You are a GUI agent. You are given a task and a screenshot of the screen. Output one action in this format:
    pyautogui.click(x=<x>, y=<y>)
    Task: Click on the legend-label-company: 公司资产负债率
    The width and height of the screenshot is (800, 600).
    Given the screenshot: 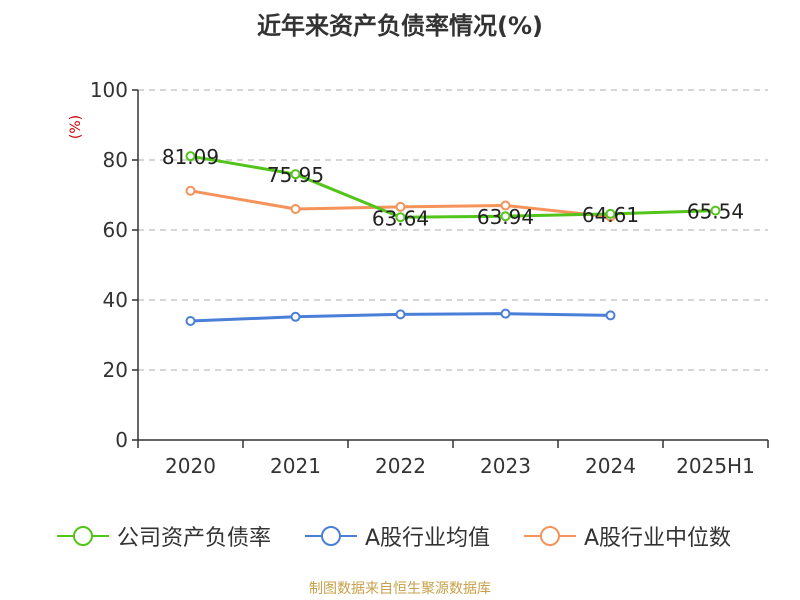 What is the action you would take?
    pyautogui.click(x=194, y=538)
    